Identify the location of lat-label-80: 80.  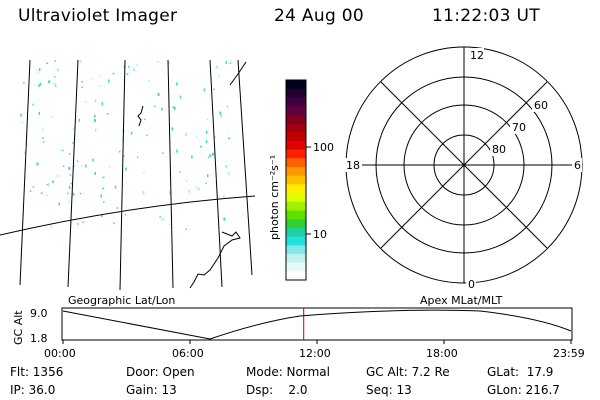
(499, 149).